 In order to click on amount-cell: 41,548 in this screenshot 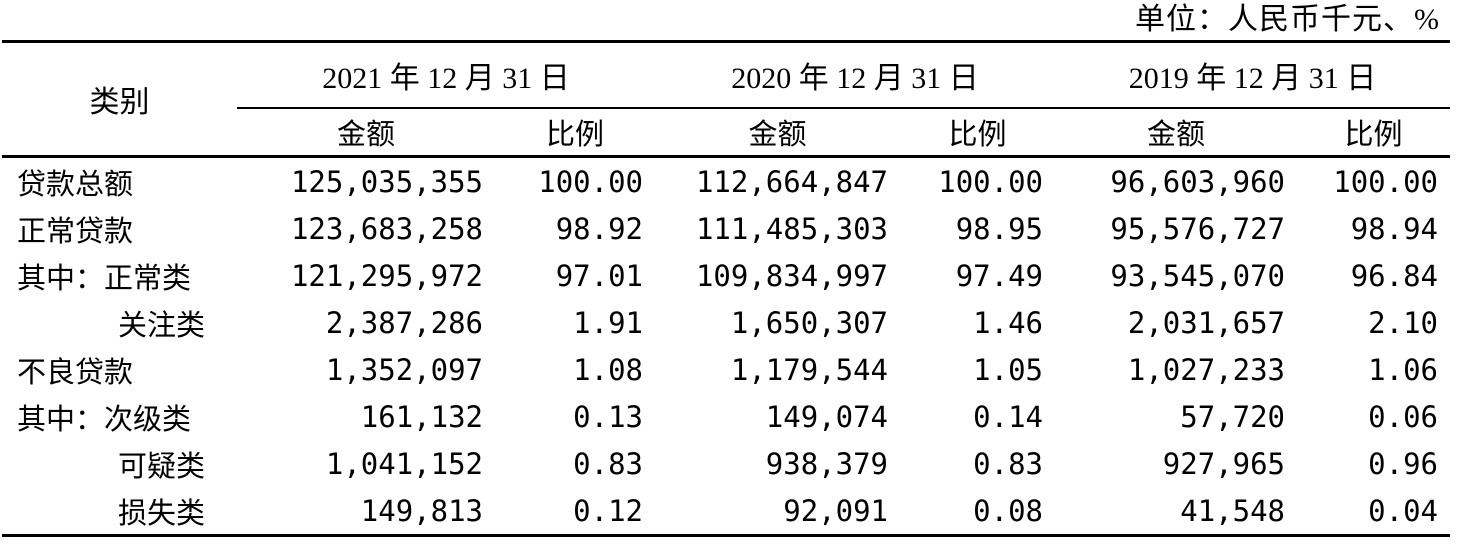, I will do `click(1232, 510)`.